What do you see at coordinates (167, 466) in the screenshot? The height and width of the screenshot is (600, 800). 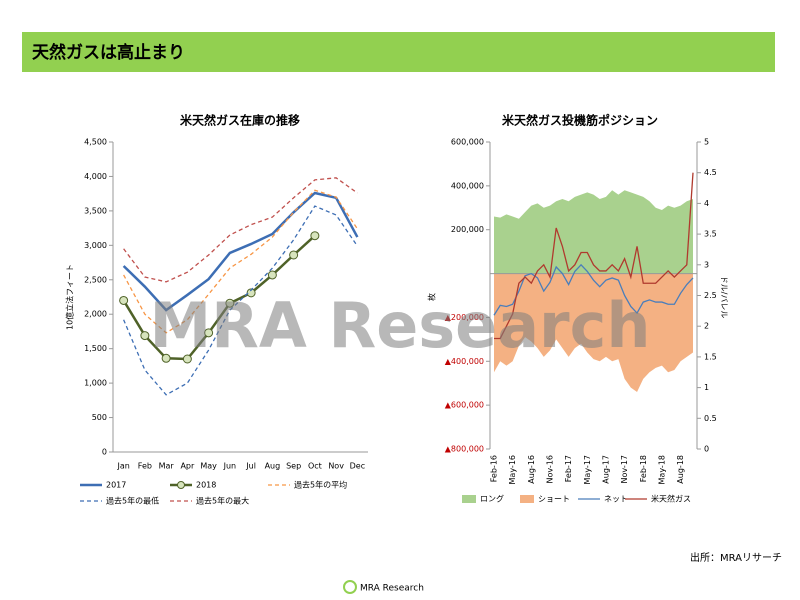 I see `x-tick-label: Mar` at bounding box center [167, 466].